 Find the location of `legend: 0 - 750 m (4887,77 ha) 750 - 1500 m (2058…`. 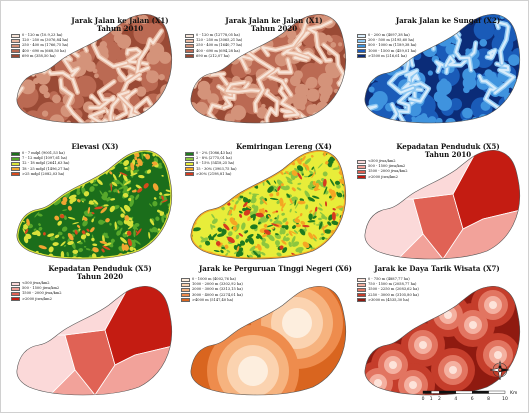

legend: 0 - 750 m (4887,77 ha) 750 - 1500 m (2058… is located at coordinates (388, 290).